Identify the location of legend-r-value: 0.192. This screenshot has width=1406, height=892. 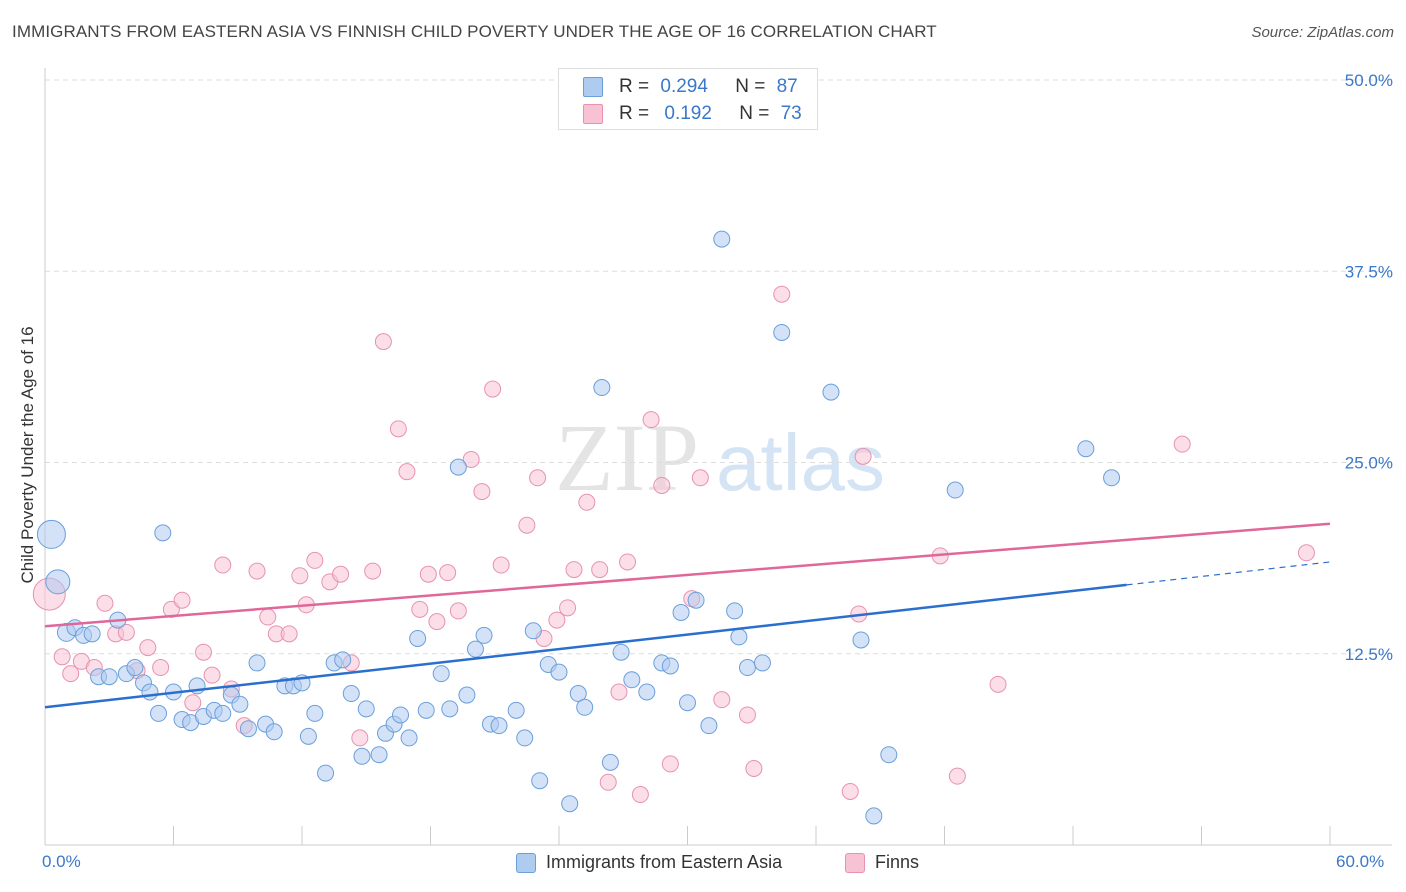
(688, 113).